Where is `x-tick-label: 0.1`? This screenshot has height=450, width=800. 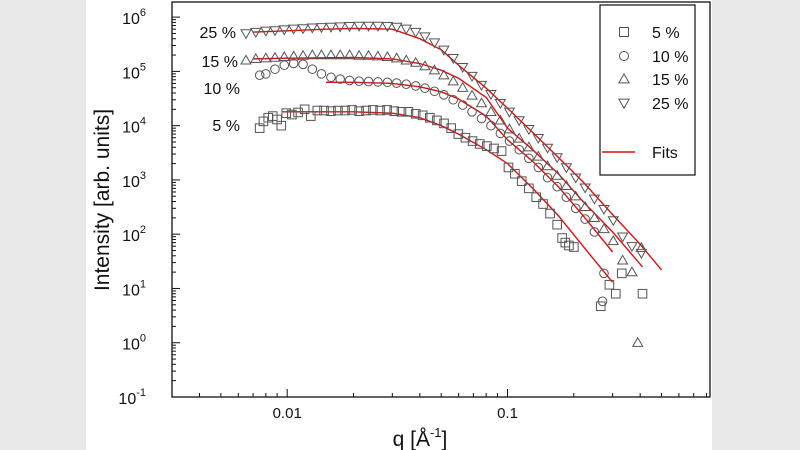 x-tick-label: 0.1 is located at coordinates (507, 413).